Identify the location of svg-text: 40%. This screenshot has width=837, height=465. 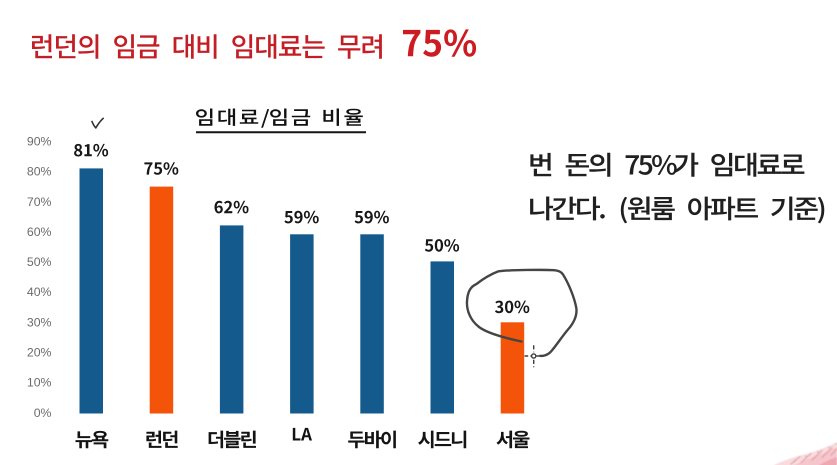
(39, 292).